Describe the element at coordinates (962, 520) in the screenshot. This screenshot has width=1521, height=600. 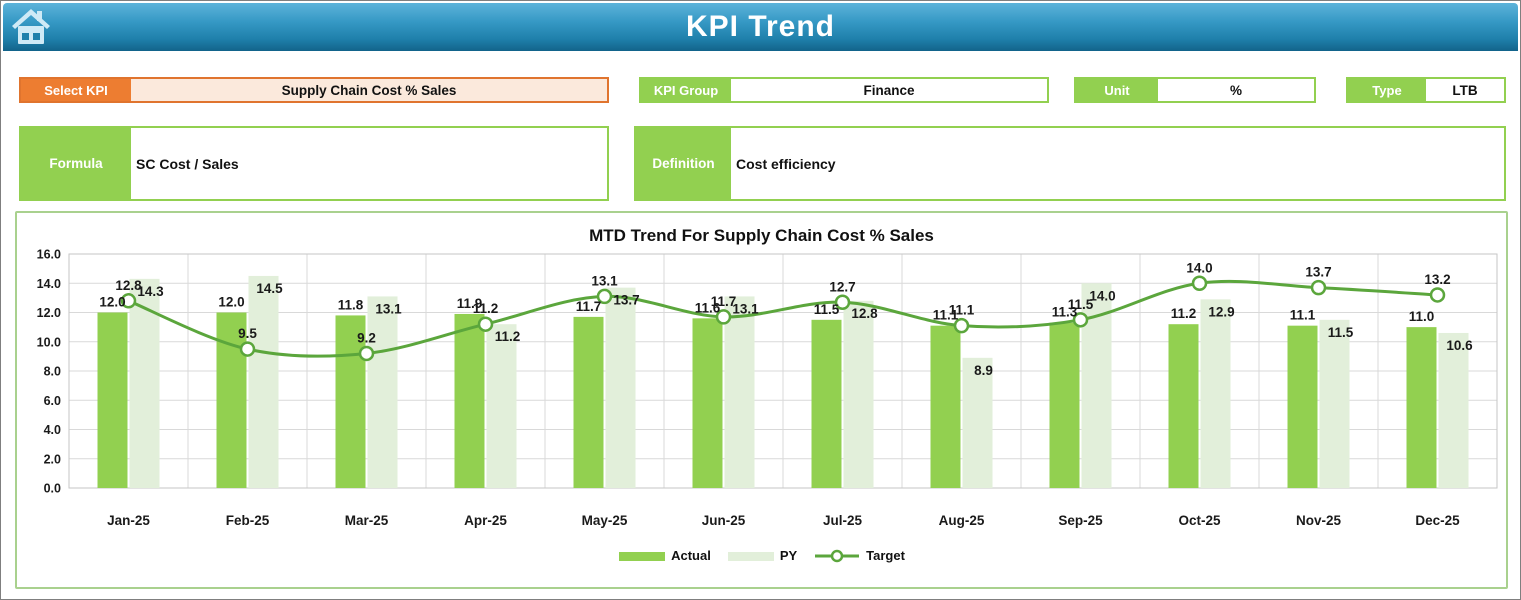
I see `svg-text: Aug-25` at that location.